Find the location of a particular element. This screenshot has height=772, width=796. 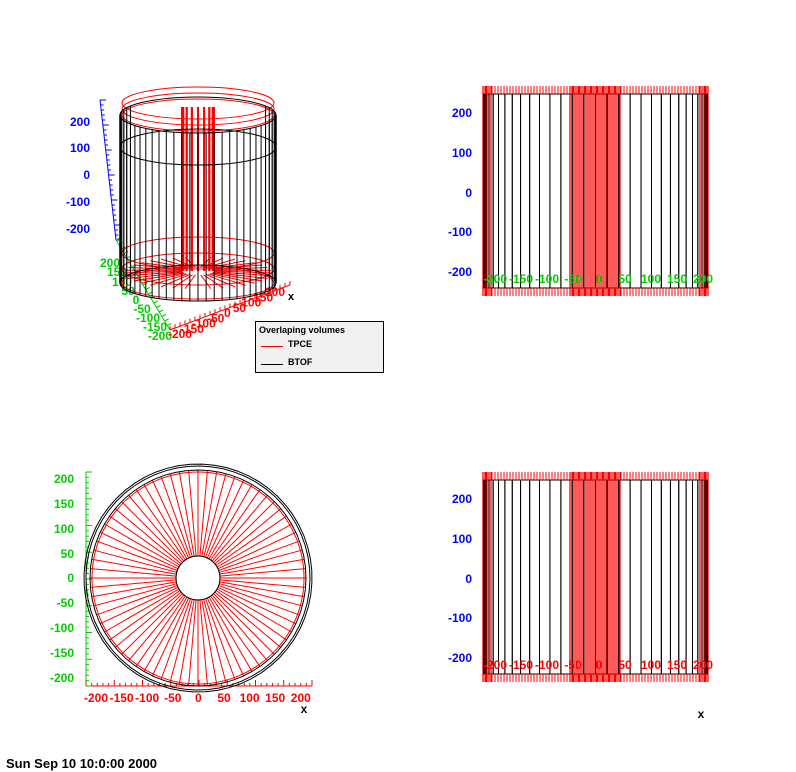

inner-bore is located at coordinates (198, 578).